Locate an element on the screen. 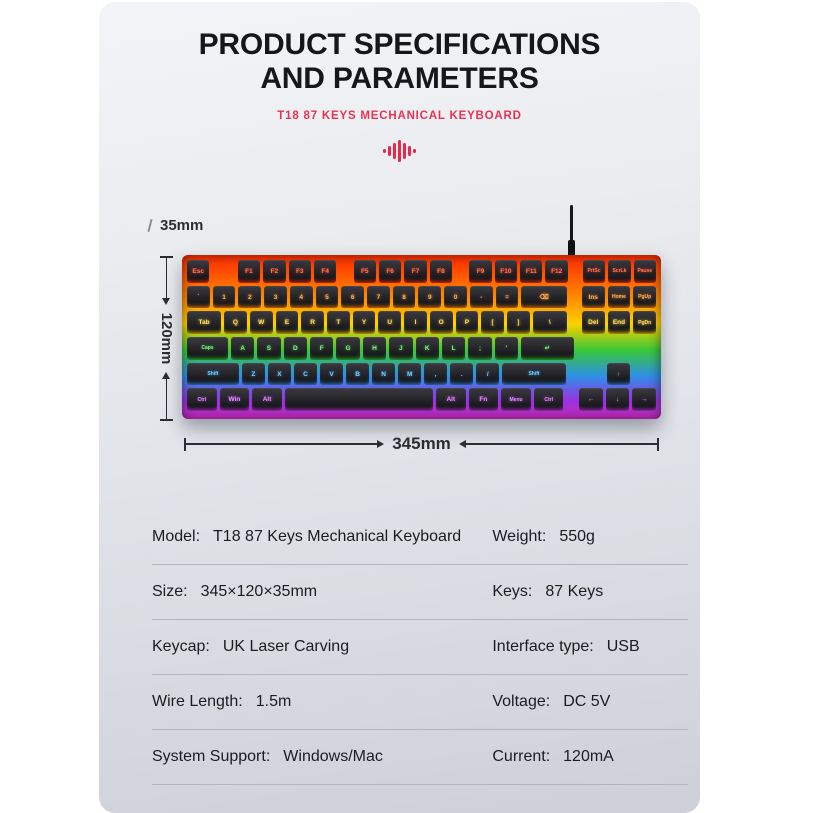 This screenshot has height=813, width=813. keyboard-key: F9 is located at coordinates (480, 271).